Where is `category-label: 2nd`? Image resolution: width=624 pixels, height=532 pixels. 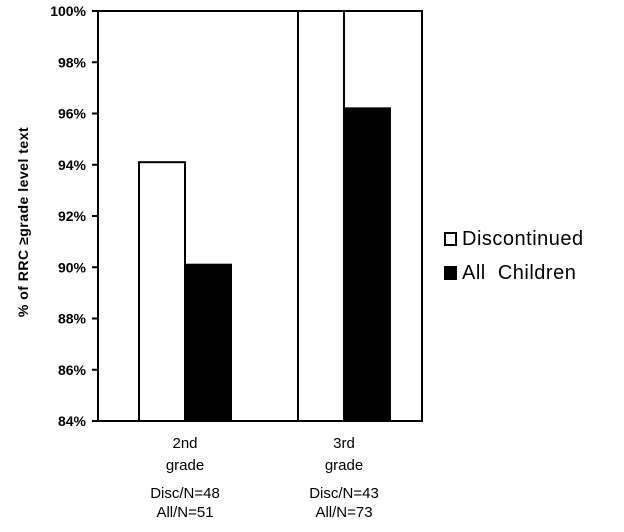 category-label: 2nd is located at coordinates (184, 443).